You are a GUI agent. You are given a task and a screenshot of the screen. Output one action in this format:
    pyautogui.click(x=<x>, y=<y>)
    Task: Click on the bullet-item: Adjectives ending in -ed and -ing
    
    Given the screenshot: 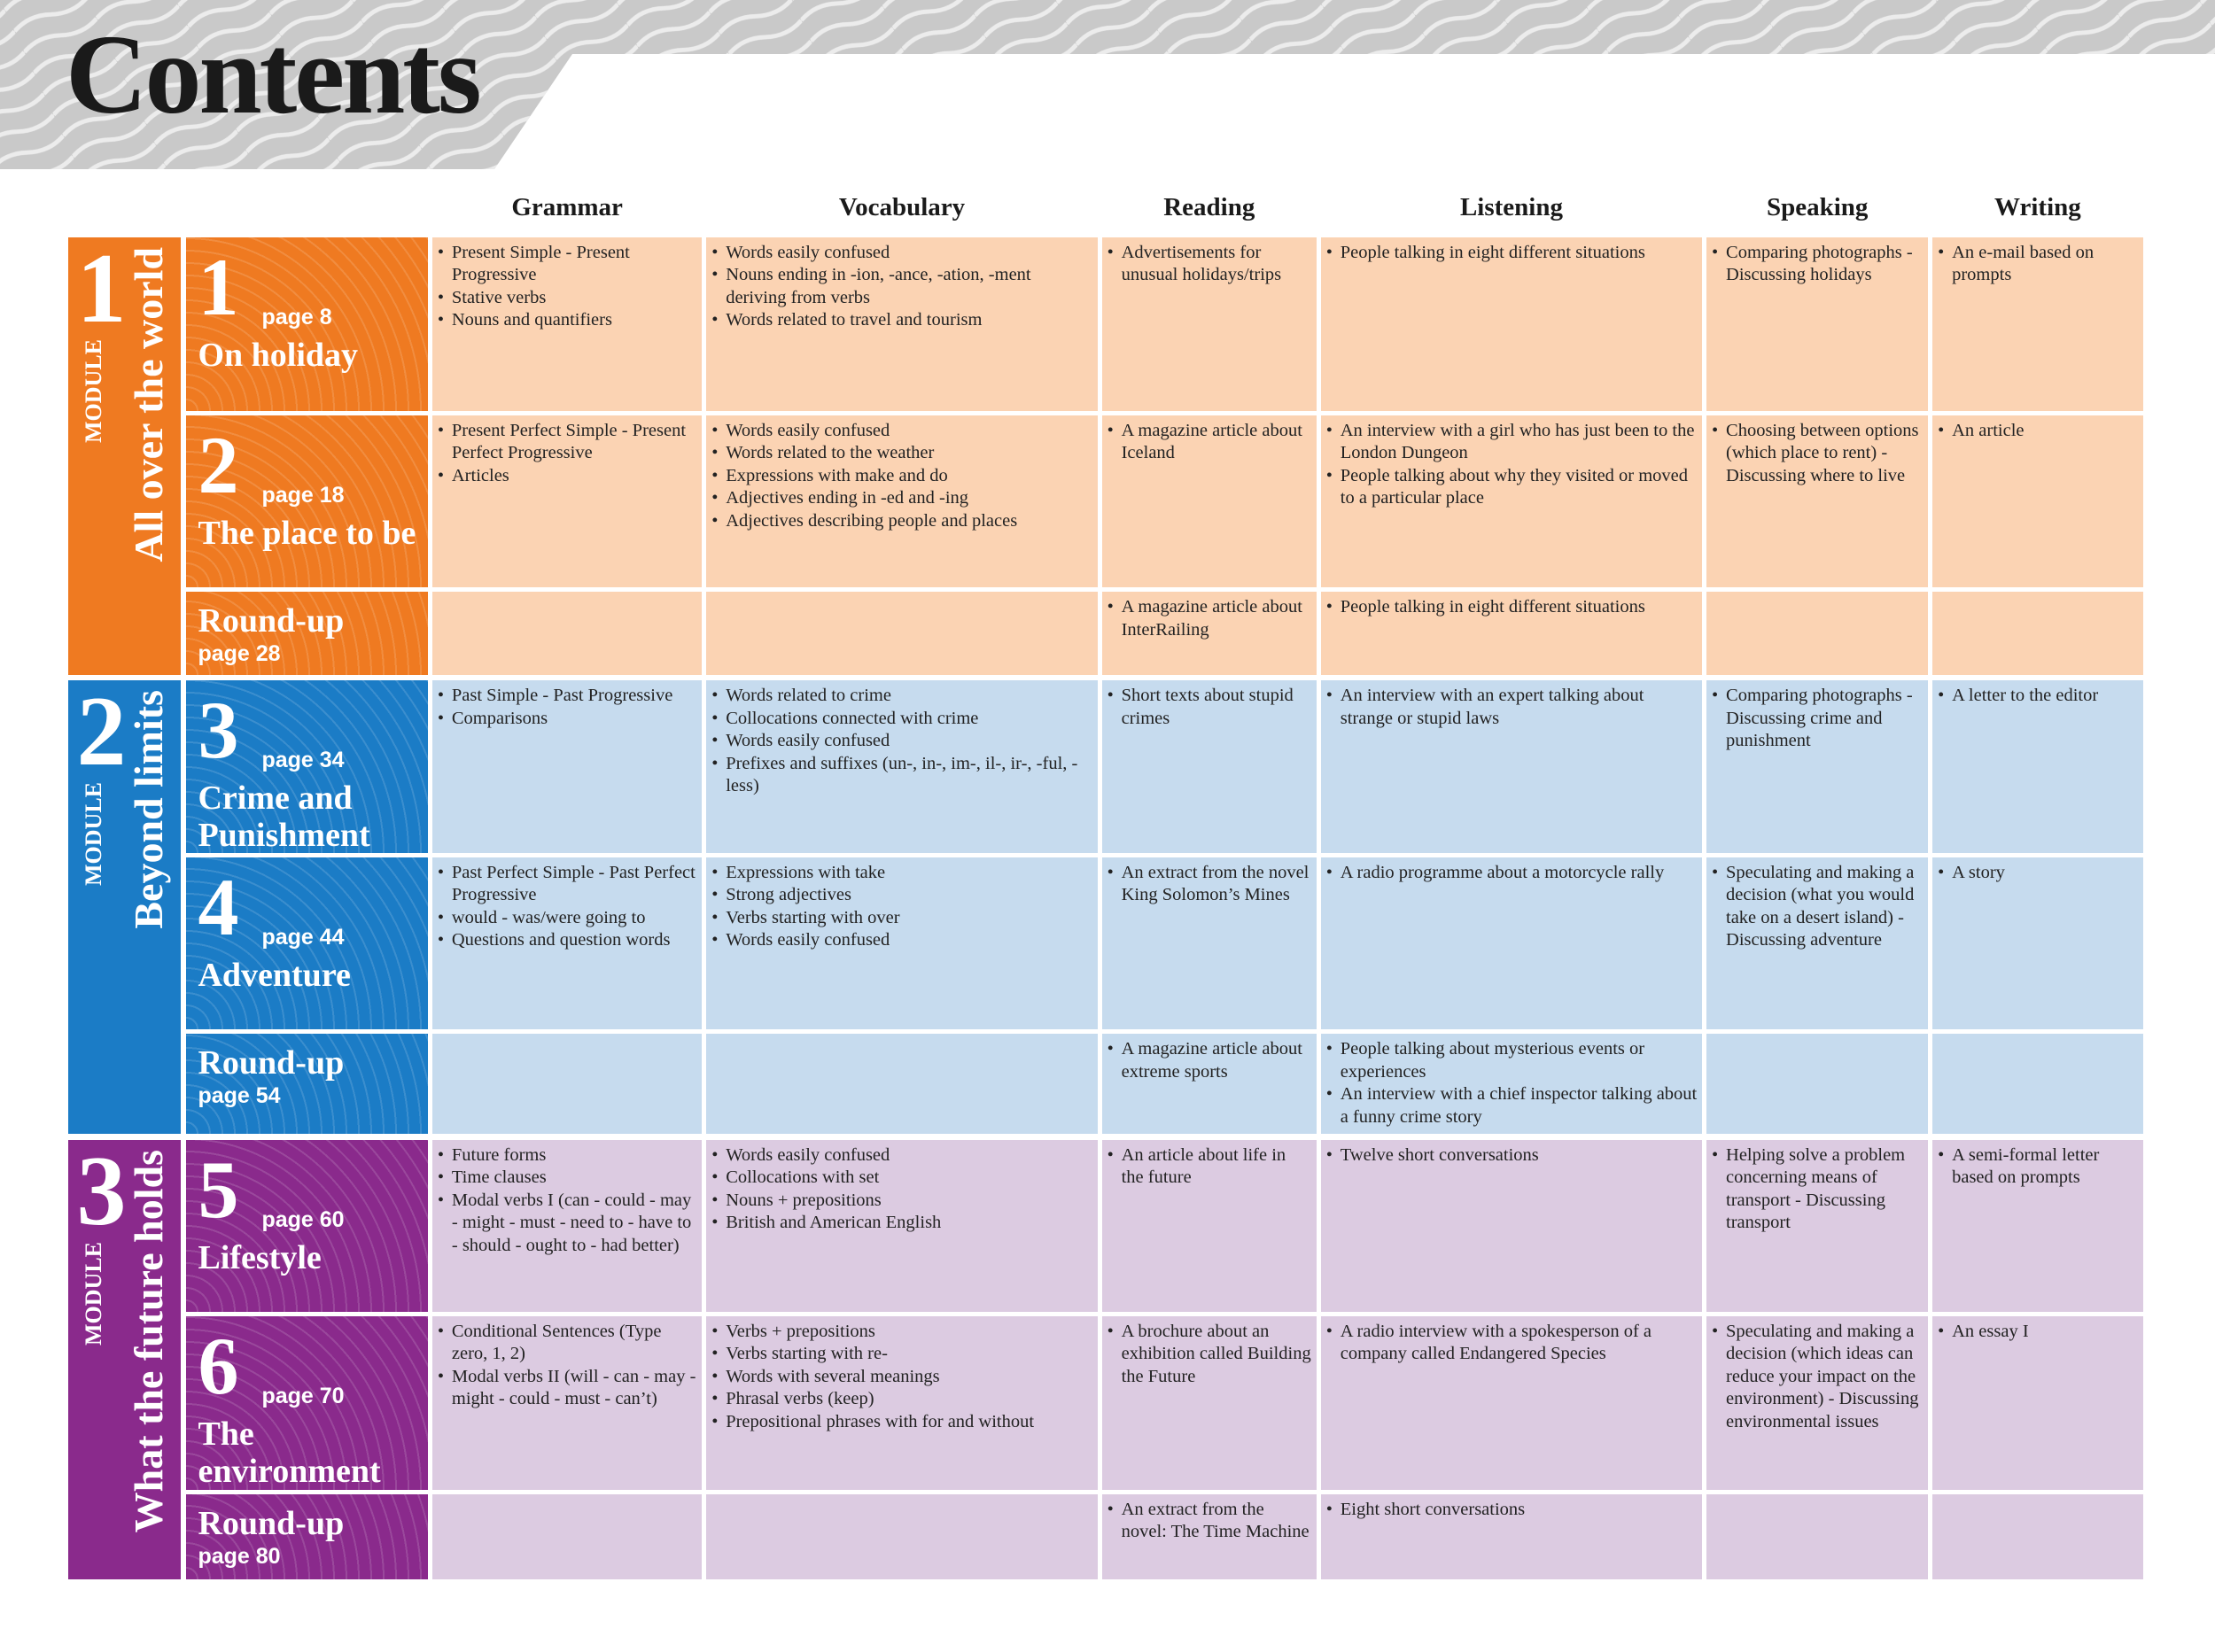 What is the action you would take?
    pyautogui.click(x=902, y=498)
    